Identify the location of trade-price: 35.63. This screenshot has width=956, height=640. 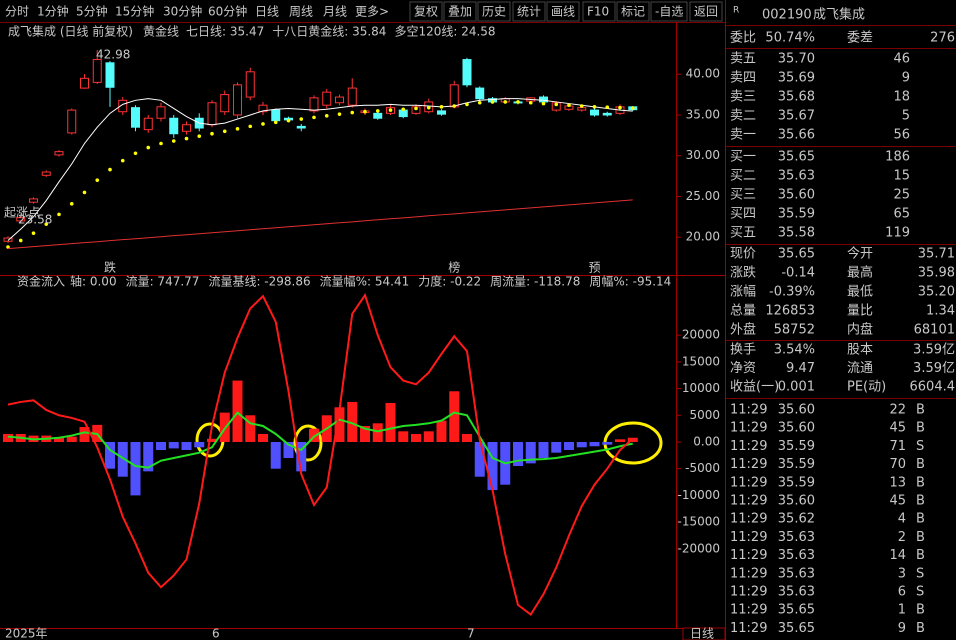
(796, 555).